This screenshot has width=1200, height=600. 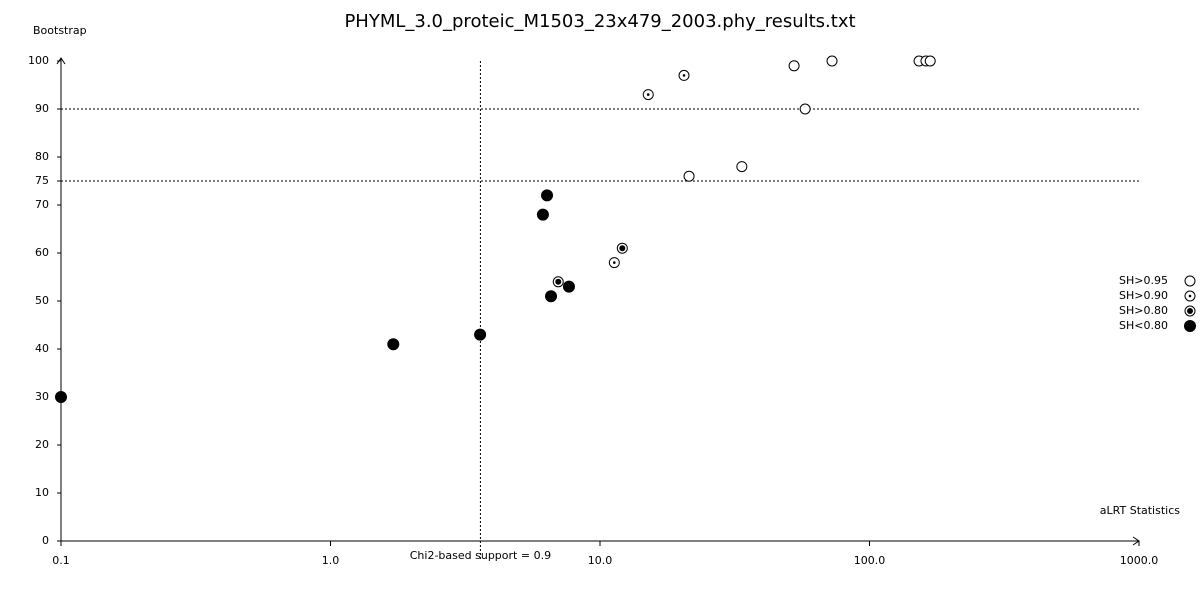 What do you see at coordinates (42, 204) in the screenshot?
I see `y-tick-label: 70` at bounding box center [42, 204].